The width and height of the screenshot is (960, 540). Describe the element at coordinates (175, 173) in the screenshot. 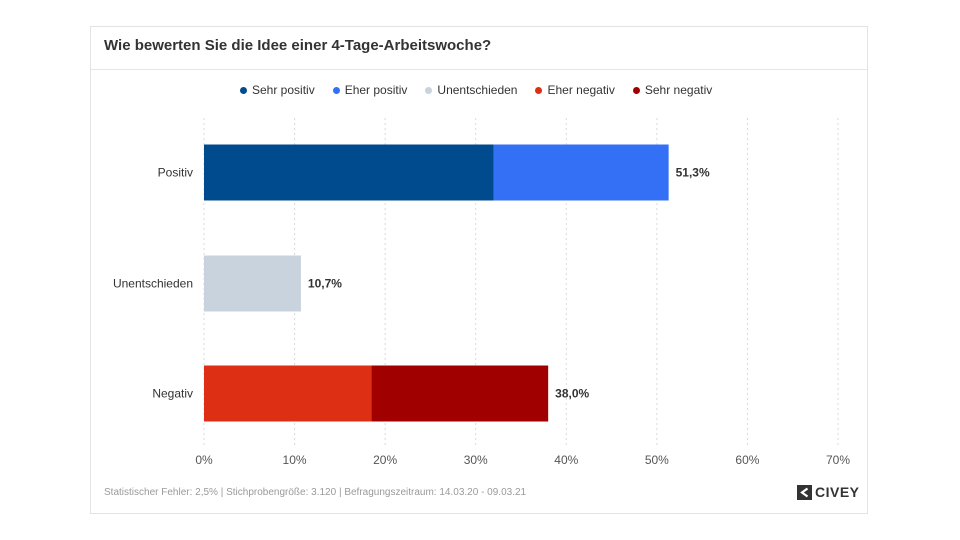

I see `category-label: Positiv` at that location.